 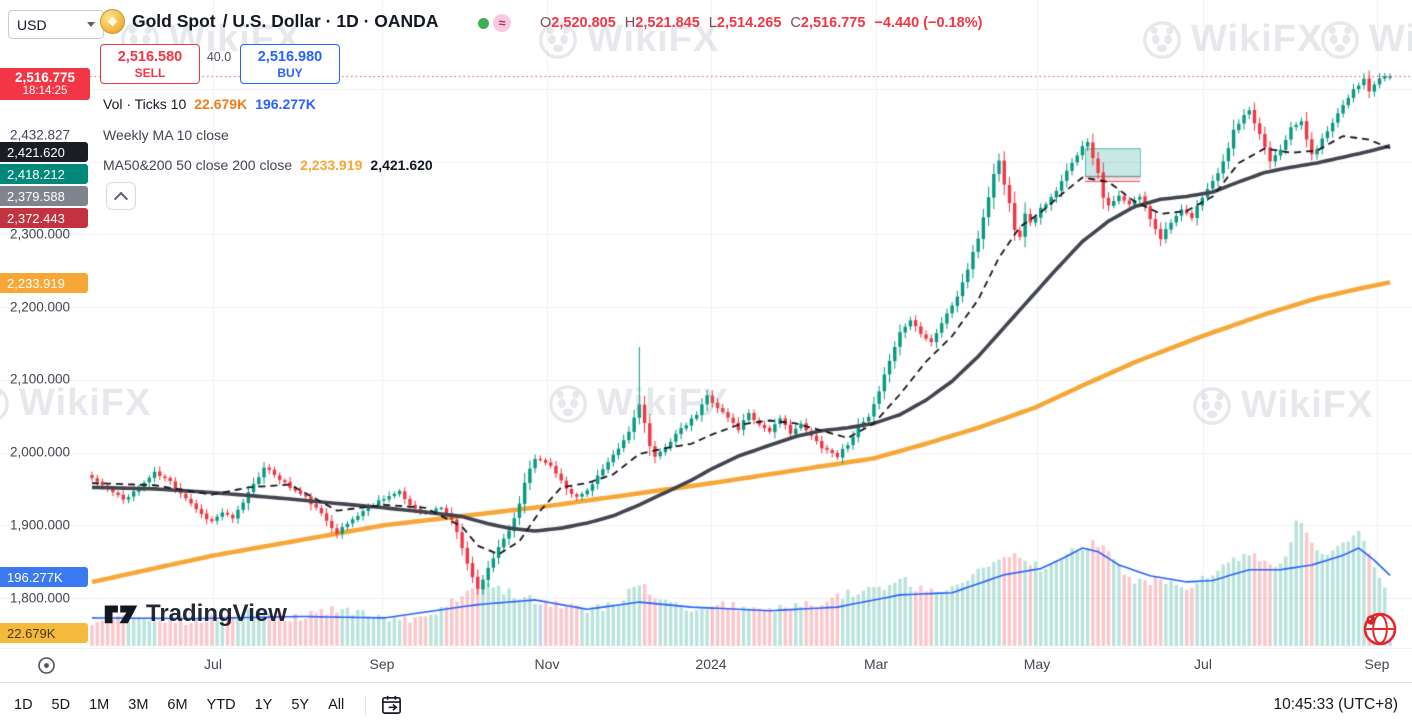 I want to click on tradingview-glyph-icon, so click(x=121, y=614).